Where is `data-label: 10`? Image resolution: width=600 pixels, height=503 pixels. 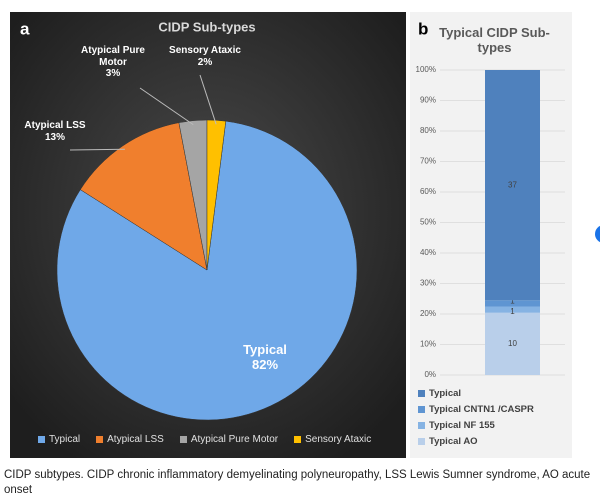 data-label: 10 is located at coordinates (512, 343).